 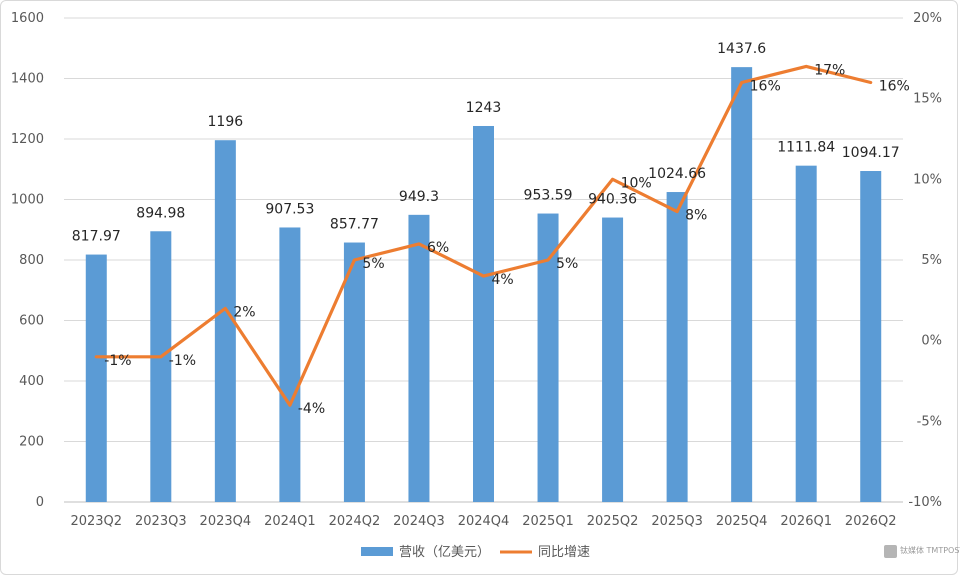 I want to click on category-label: 2024Q1, so click(x=290, y=521).